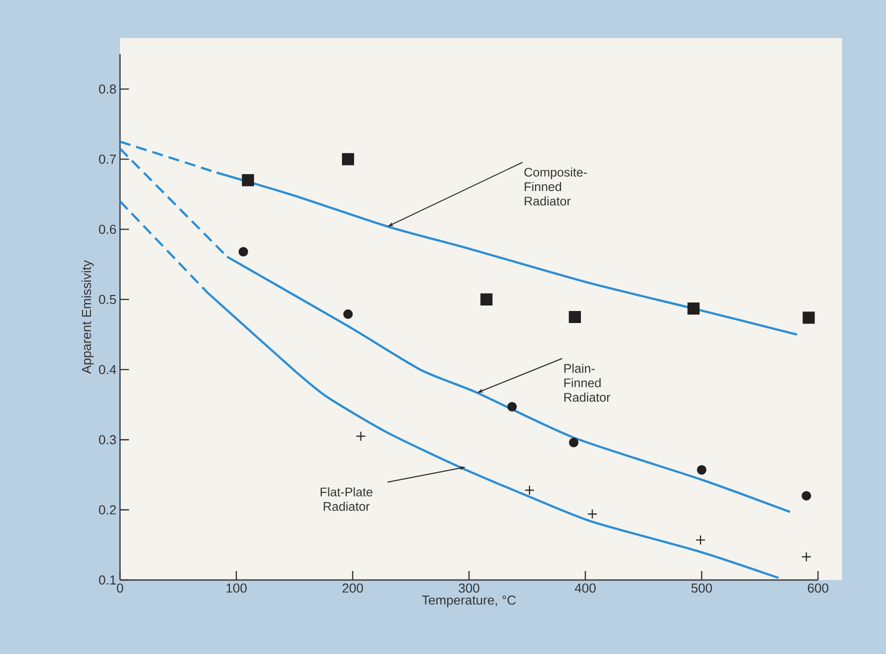  I want to click on y-tick-label: 0.3, so click(107, 439).